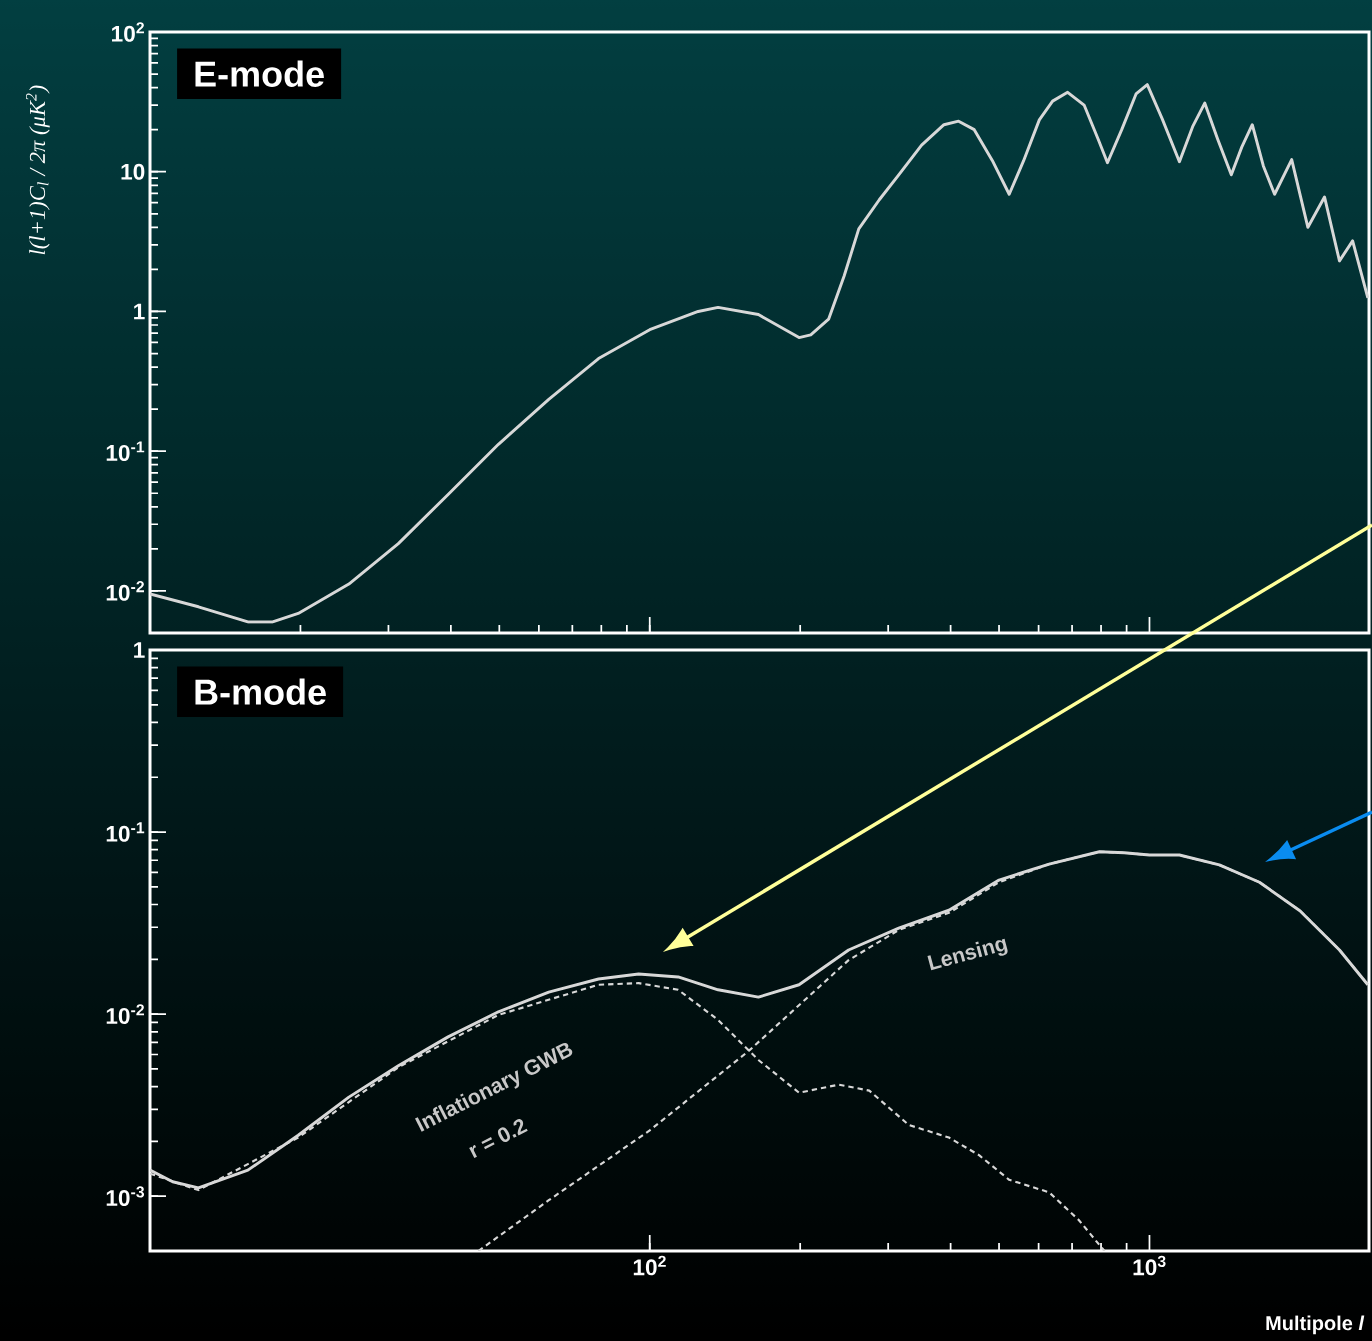 Image resolution: width=1372 pixels, height=1341 pixels. Describe the element at coordinates (38, 170) in the screenshot. I see `y-axis-title: l(l+1)C$_{l}$ / 2π (μK$^{2}$)` at that location.